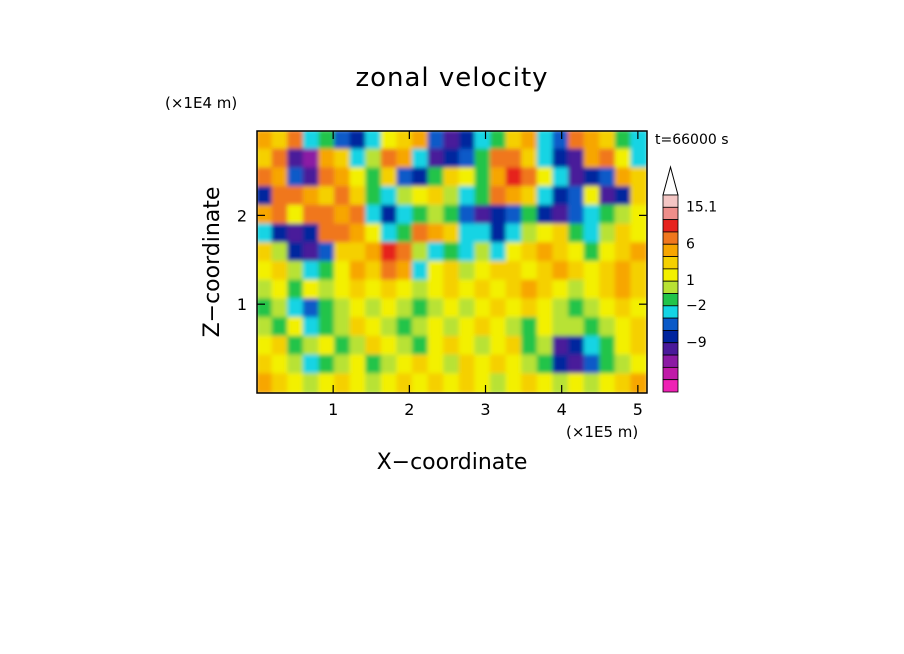  Describe the element at coordinates (638, 409) in the screenshot. I see `x-tick-label: 5` at that location.